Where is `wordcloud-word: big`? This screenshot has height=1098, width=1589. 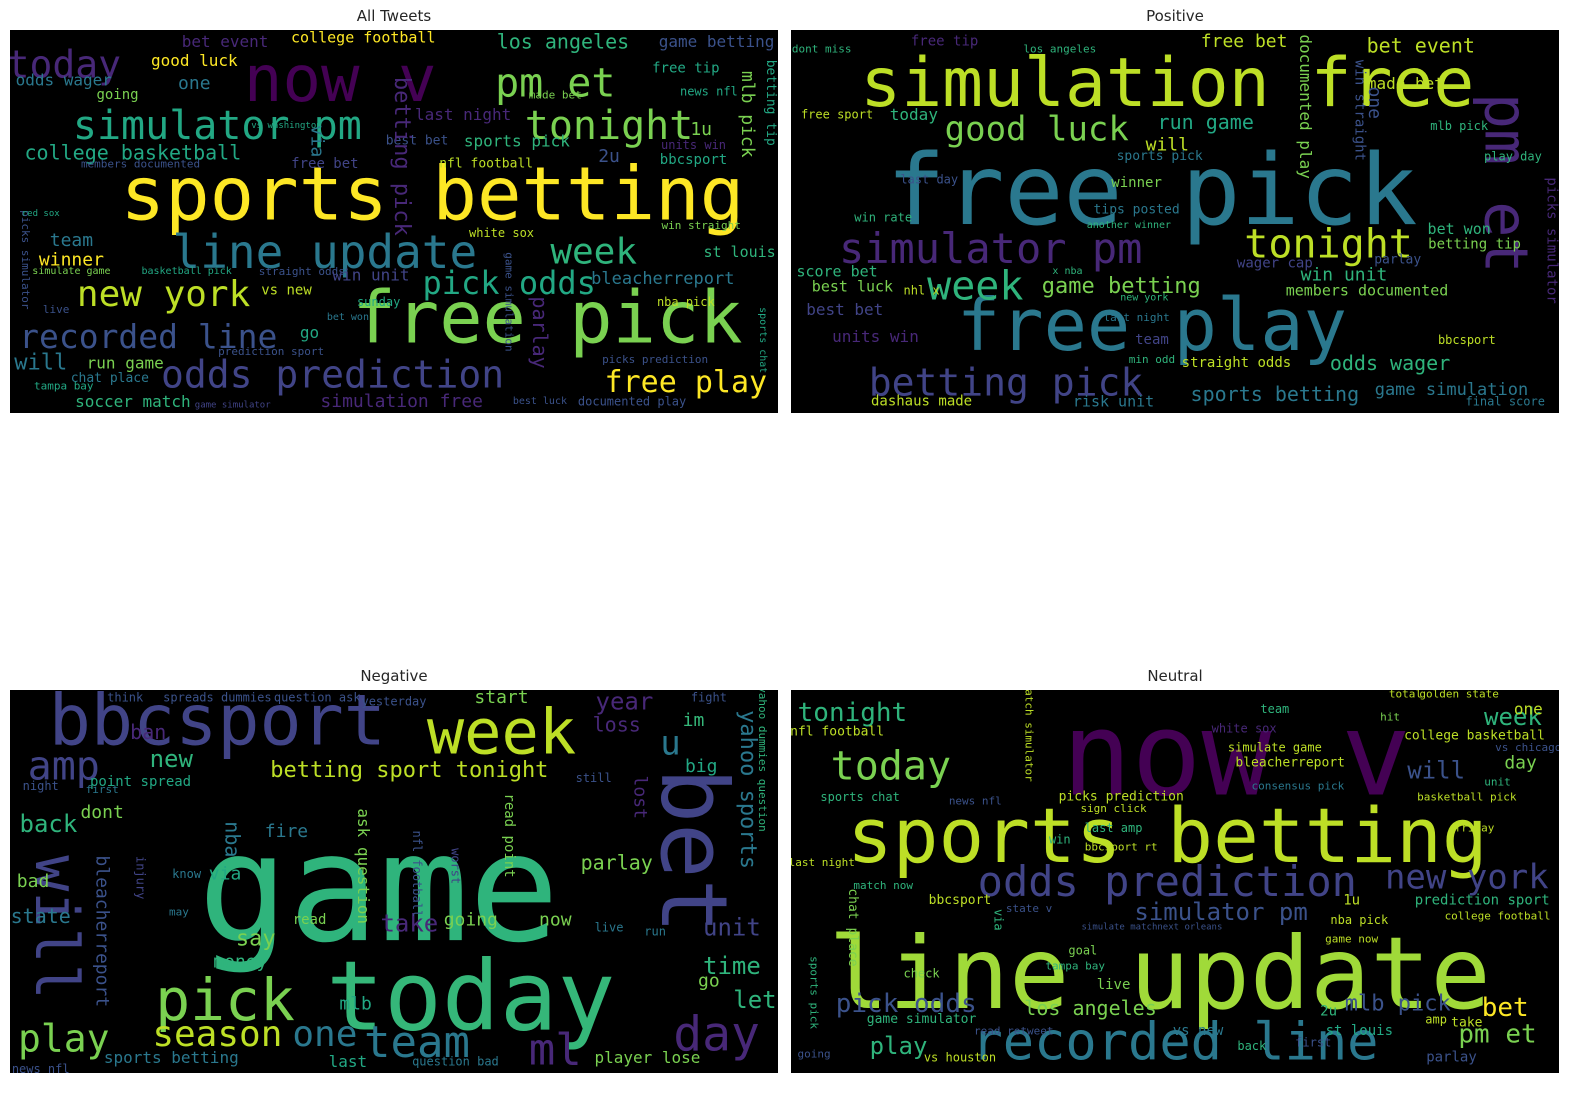 wordcloud-word: big is located at coordinates (701, 766).